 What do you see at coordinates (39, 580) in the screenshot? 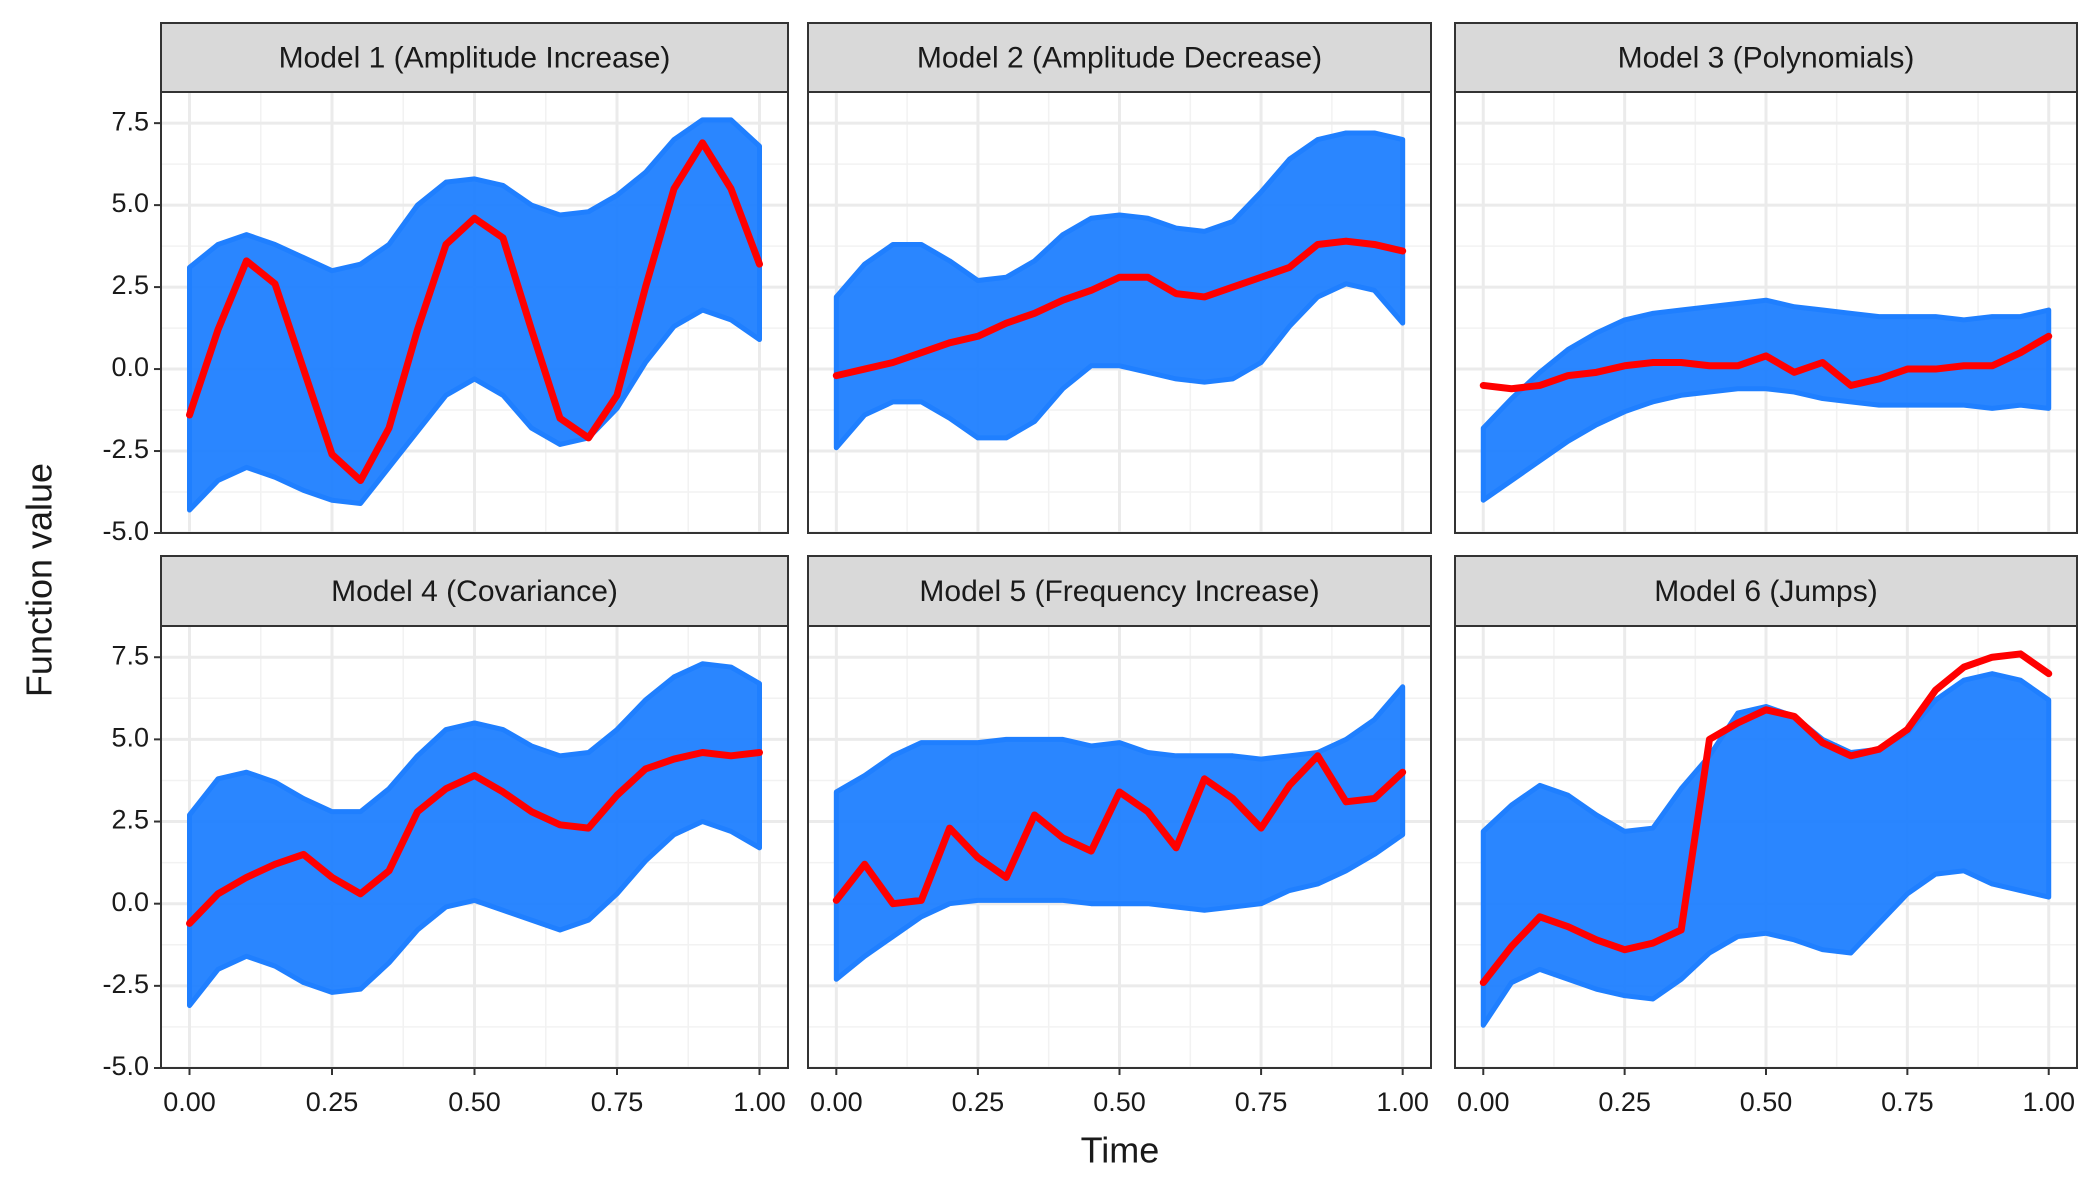
I see `y-axis-label: Function value` at bounding box center [39, 580].